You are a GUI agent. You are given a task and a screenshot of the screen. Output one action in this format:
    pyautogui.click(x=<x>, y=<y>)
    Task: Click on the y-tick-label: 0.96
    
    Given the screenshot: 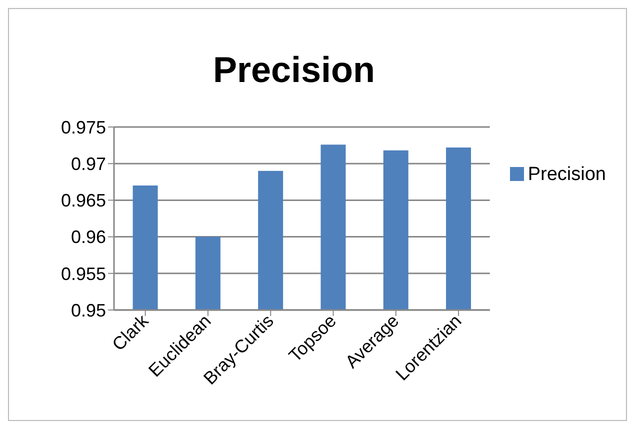 What is the action you would take?
    pyautogui.click(x=88, y=237)
    